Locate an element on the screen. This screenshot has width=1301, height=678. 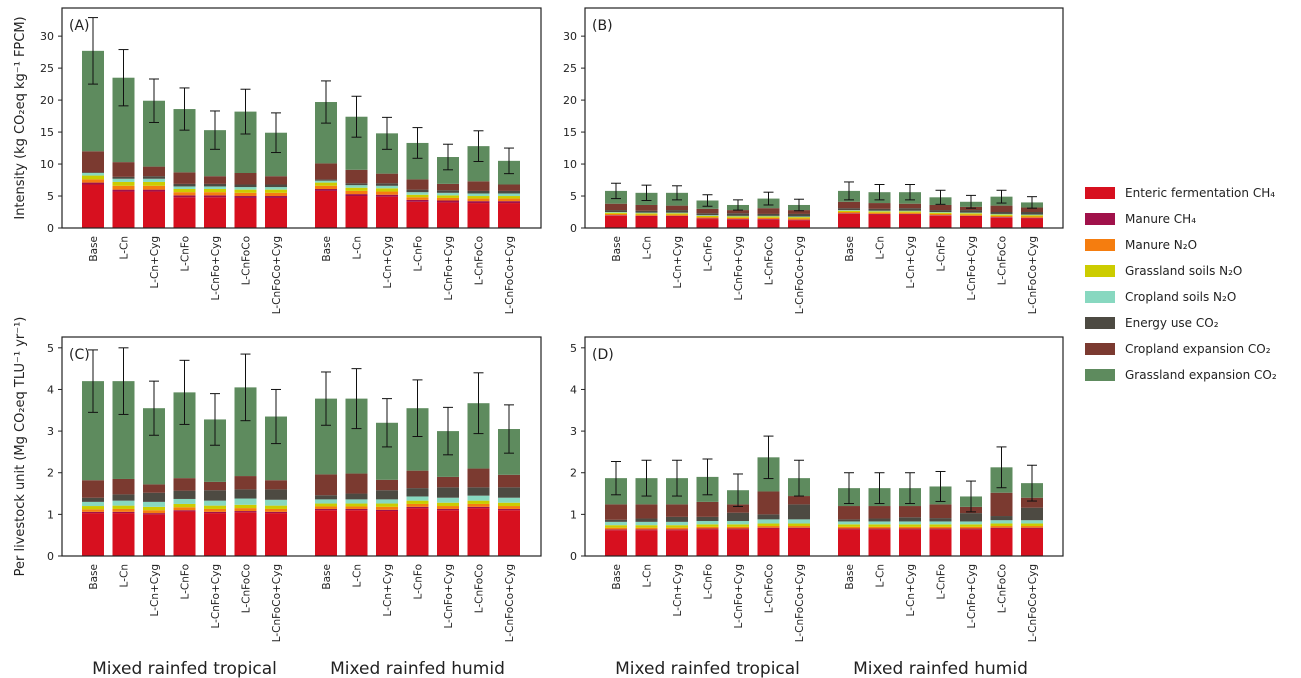
x-tick-label: L-Cn is located at coordinates (648, 247).